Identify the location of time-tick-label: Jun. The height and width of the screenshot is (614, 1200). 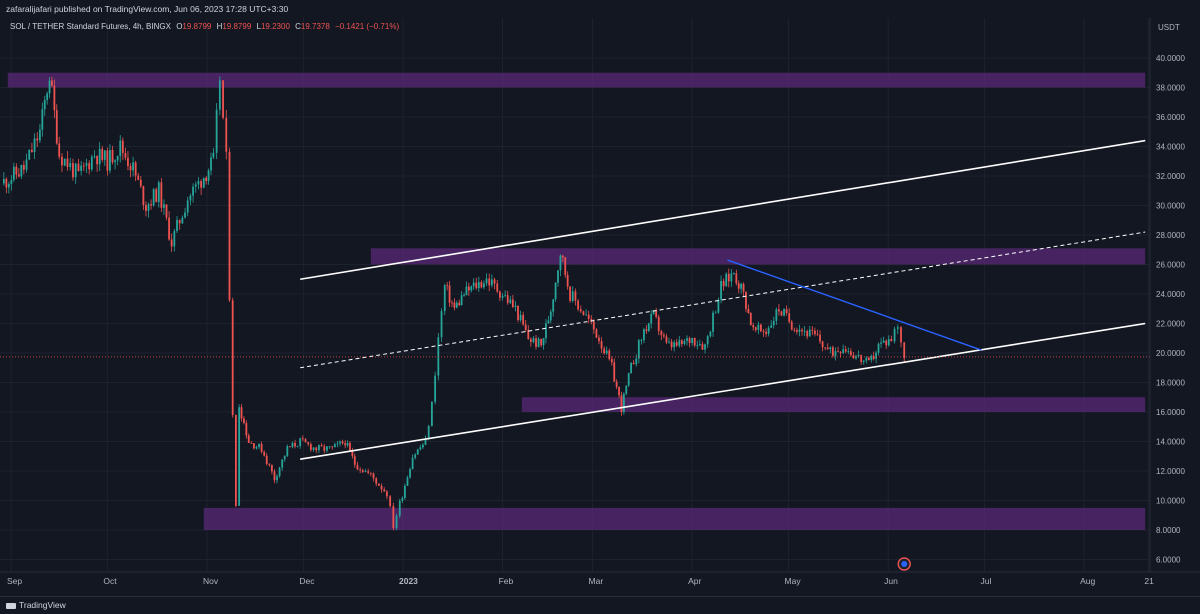
(891, 581).